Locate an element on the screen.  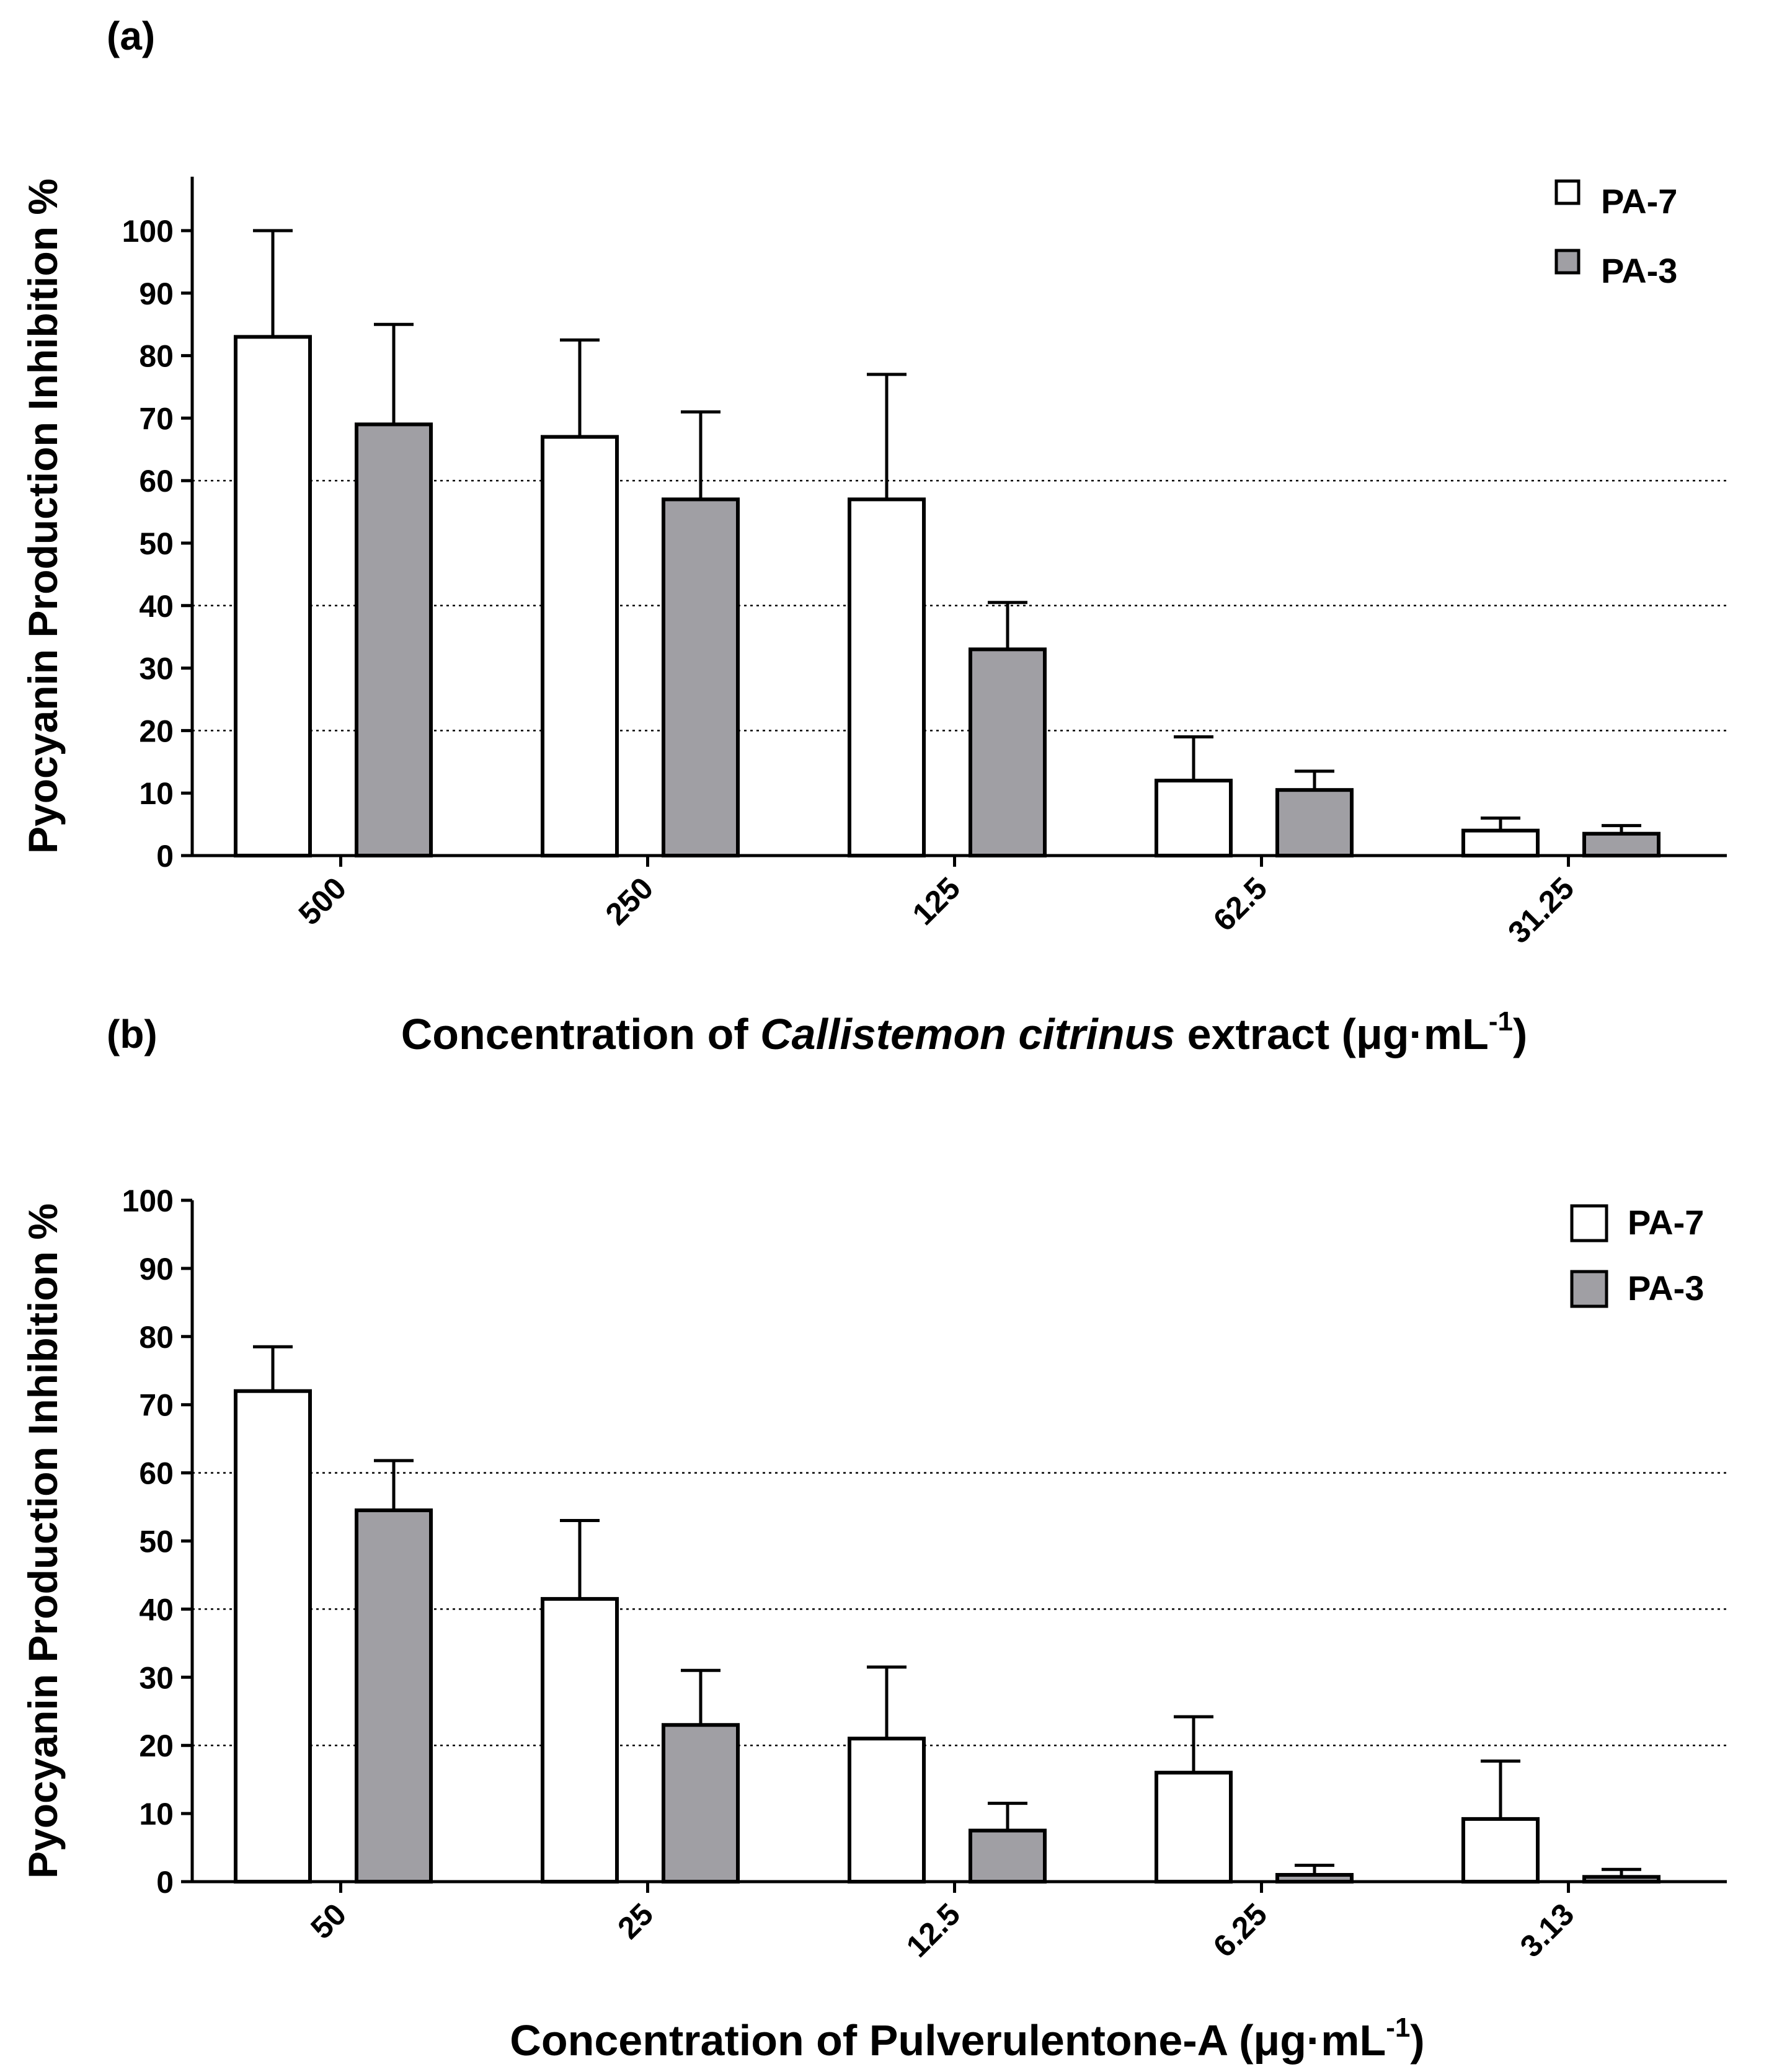
panel-label: (a) is located at coordinates (131, 36).